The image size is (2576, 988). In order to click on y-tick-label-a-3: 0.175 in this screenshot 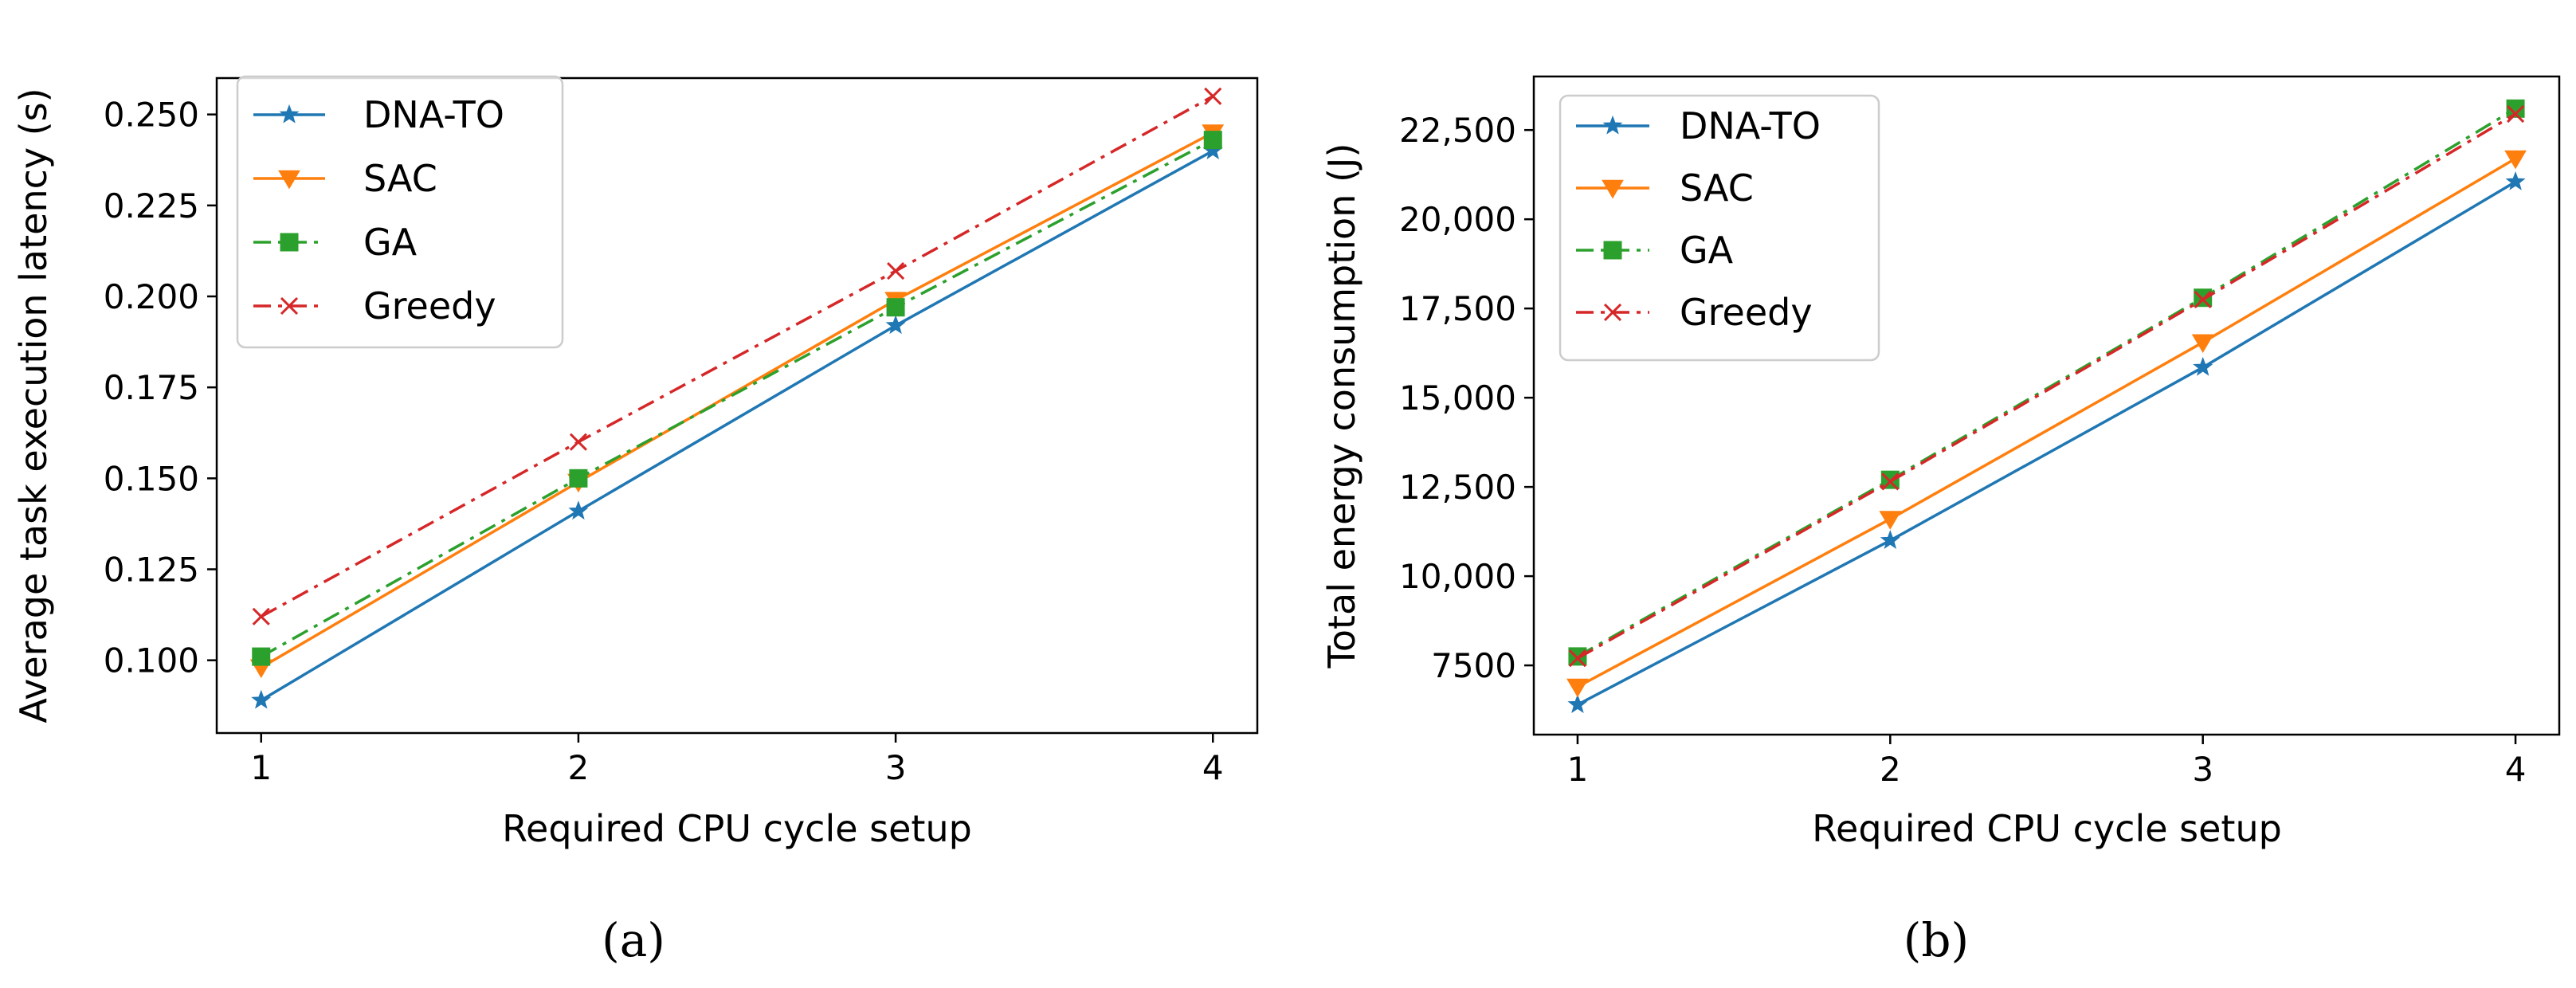, I will do `click(151, 388)`.